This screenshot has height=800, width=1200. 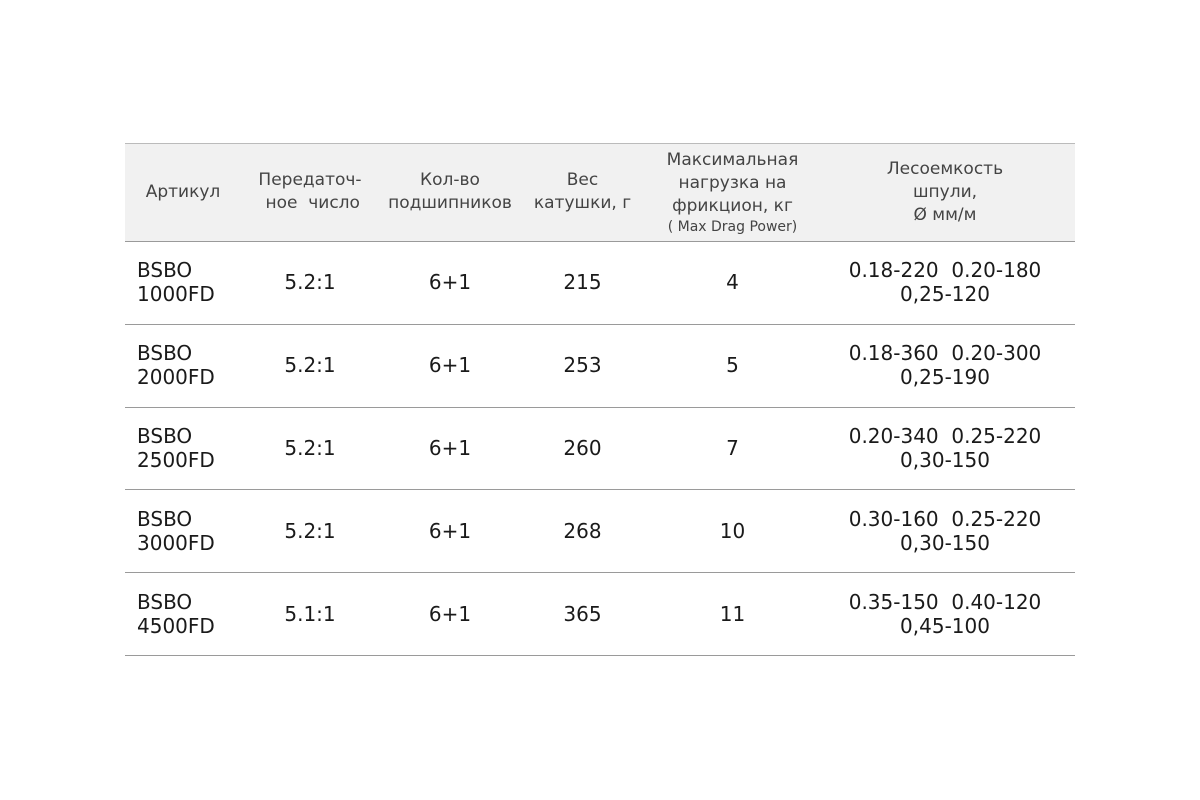 I want to click on text-line: 4, so click(x=732, y=282).